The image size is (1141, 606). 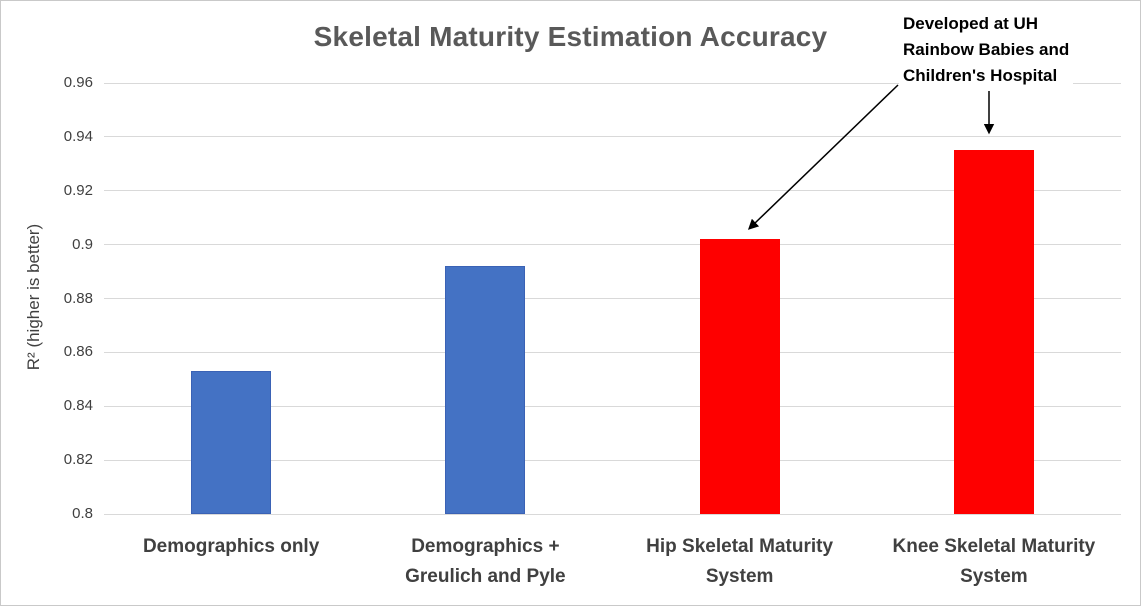 What do you see at coordinates (570, 36) in the screenshot?
I see `chart-title: Skeletal Maturity Estimation Accuracy` at bounding box center [570, 36].